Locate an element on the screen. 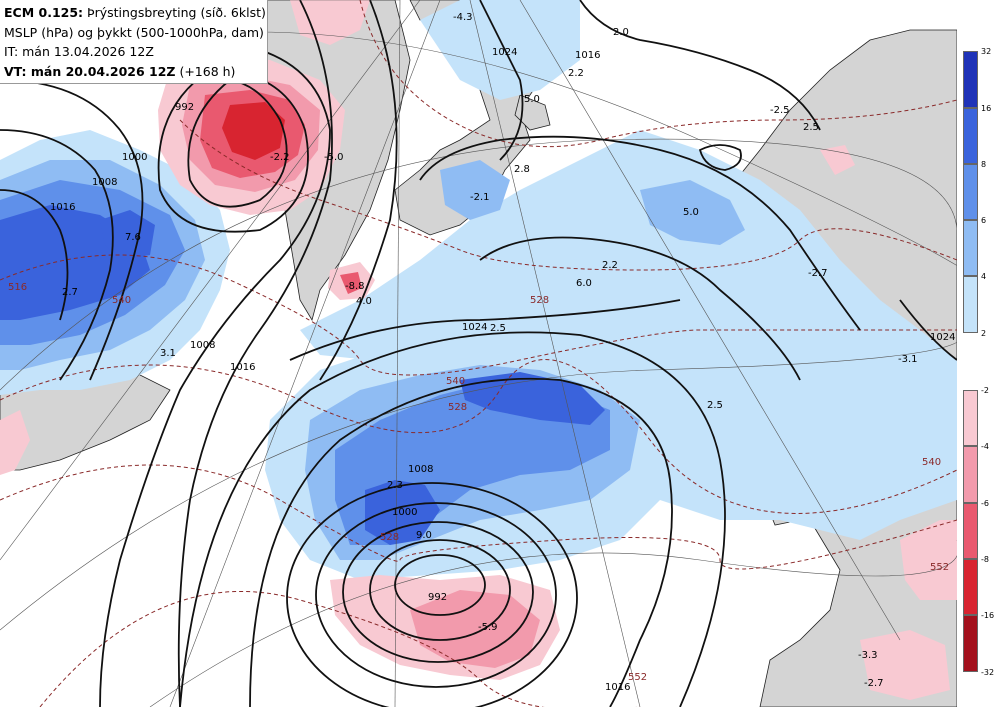 Image resolution: width=1000 pixels, height=707 pixels. legend-label: -4 is located at coordinates (985, 446).